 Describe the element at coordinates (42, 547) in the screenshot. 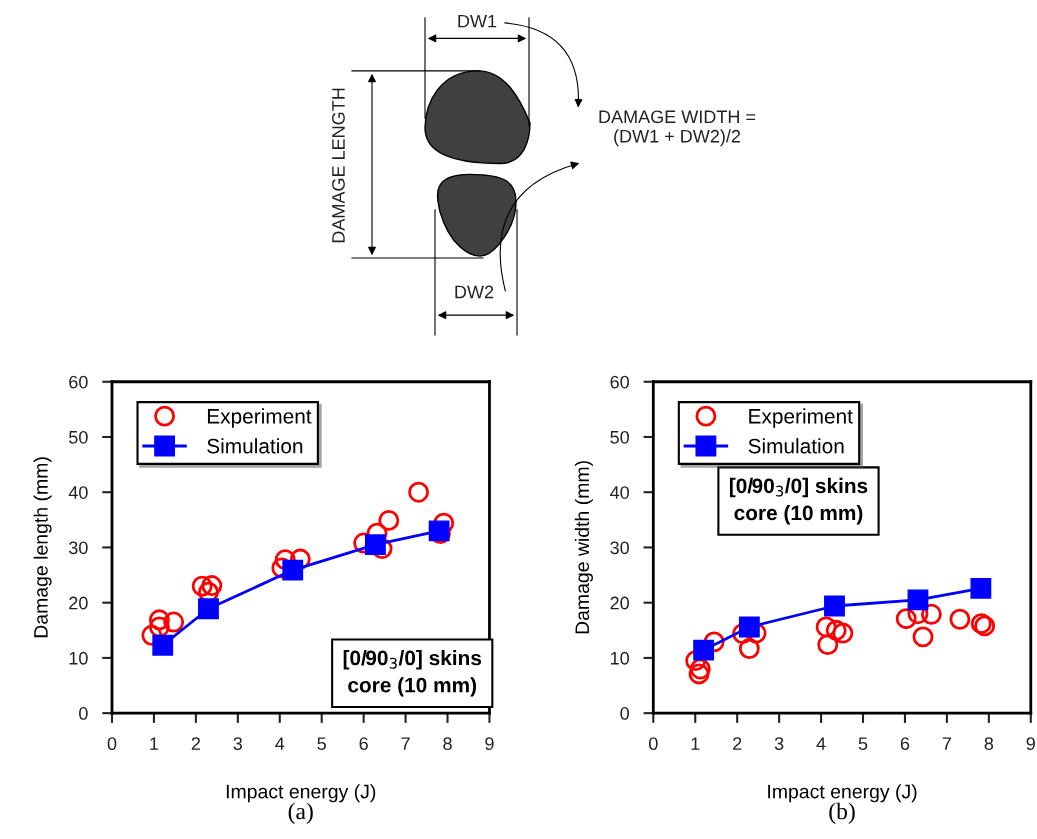

I see `y-axis-title: Damage length (mm)` at that location.